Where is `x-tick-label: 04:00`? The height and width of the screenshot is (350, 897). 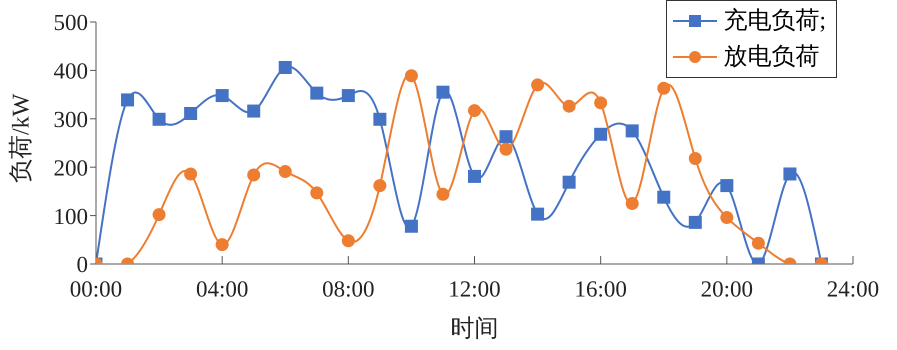 x-tick-label: 04:00 is located at coordinates (222, 289).